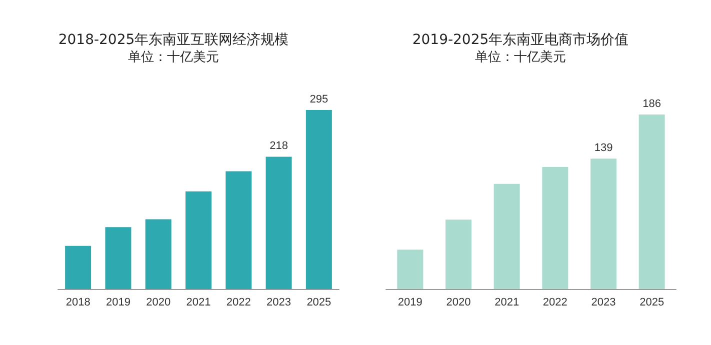  I want to click on data-label: 218, so click(279, 146).